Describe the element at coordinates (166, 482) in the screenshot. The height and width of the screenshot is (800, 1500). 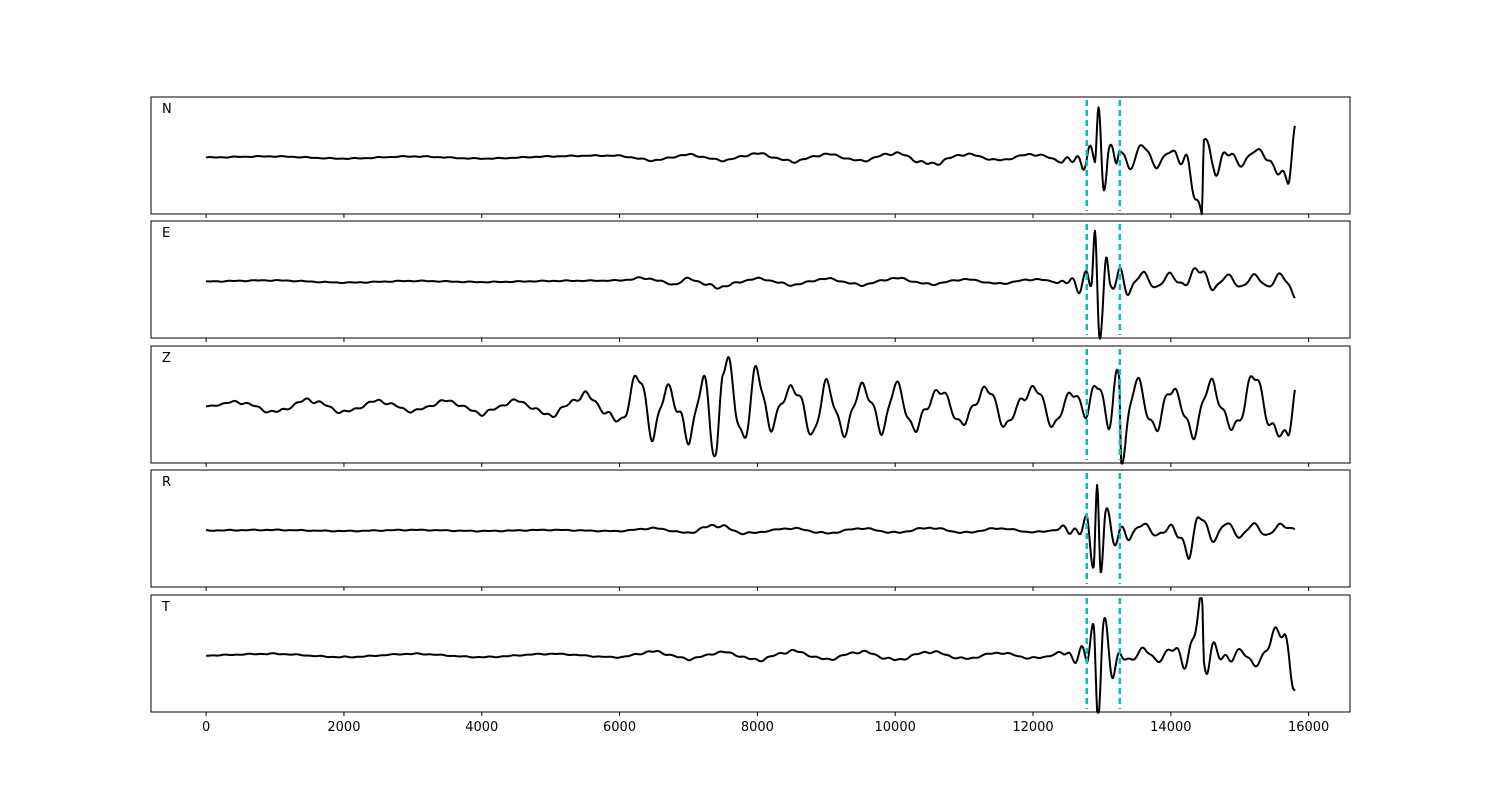
I see `panel-label: R` at that location.